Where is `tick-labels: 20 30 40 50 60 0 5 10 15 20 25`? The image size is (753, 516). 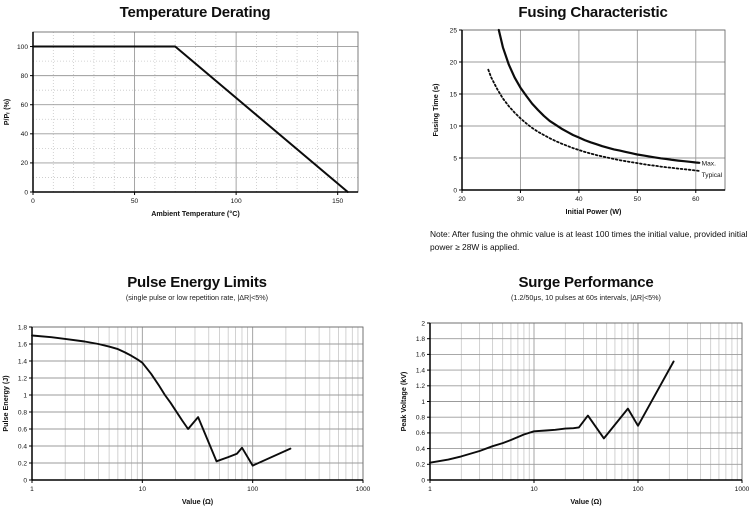 tick-labels: 20 30 40 50 60 0 5 10 15 20 25 is located at coordinates (575, 115).